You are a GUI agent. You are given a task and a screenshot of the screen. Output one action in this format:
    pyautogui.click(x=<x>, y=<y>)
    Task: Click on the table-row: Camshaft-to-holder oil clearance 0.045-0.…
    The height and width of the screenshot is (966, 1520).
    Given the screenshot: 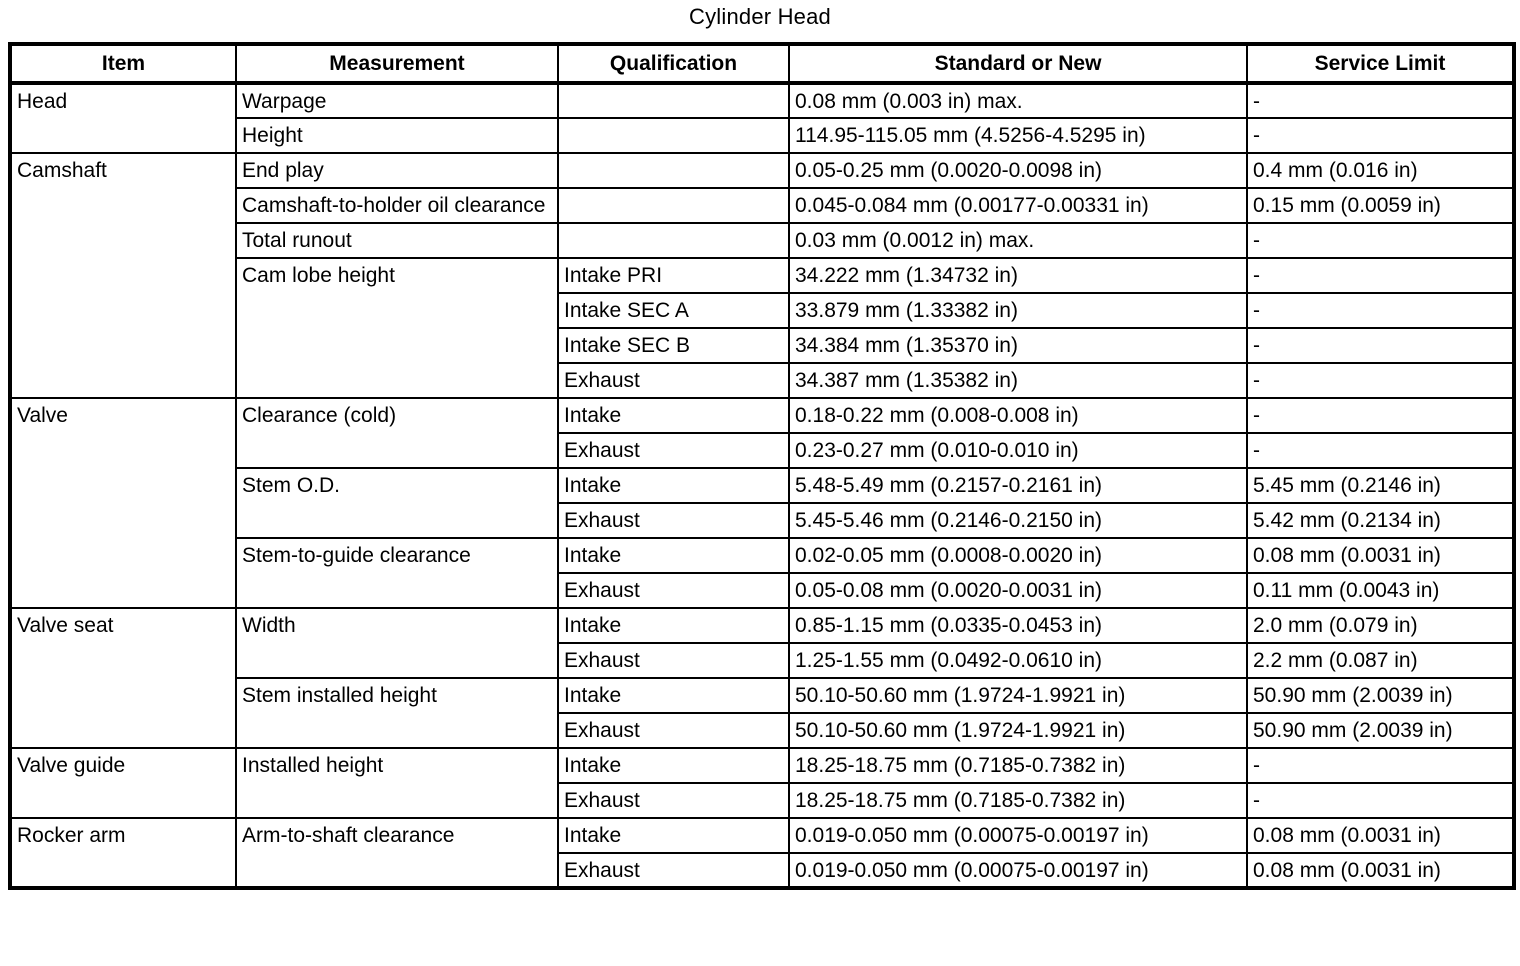 What is the action you would take?
    pyautogui.click(x=762, y=205)
    